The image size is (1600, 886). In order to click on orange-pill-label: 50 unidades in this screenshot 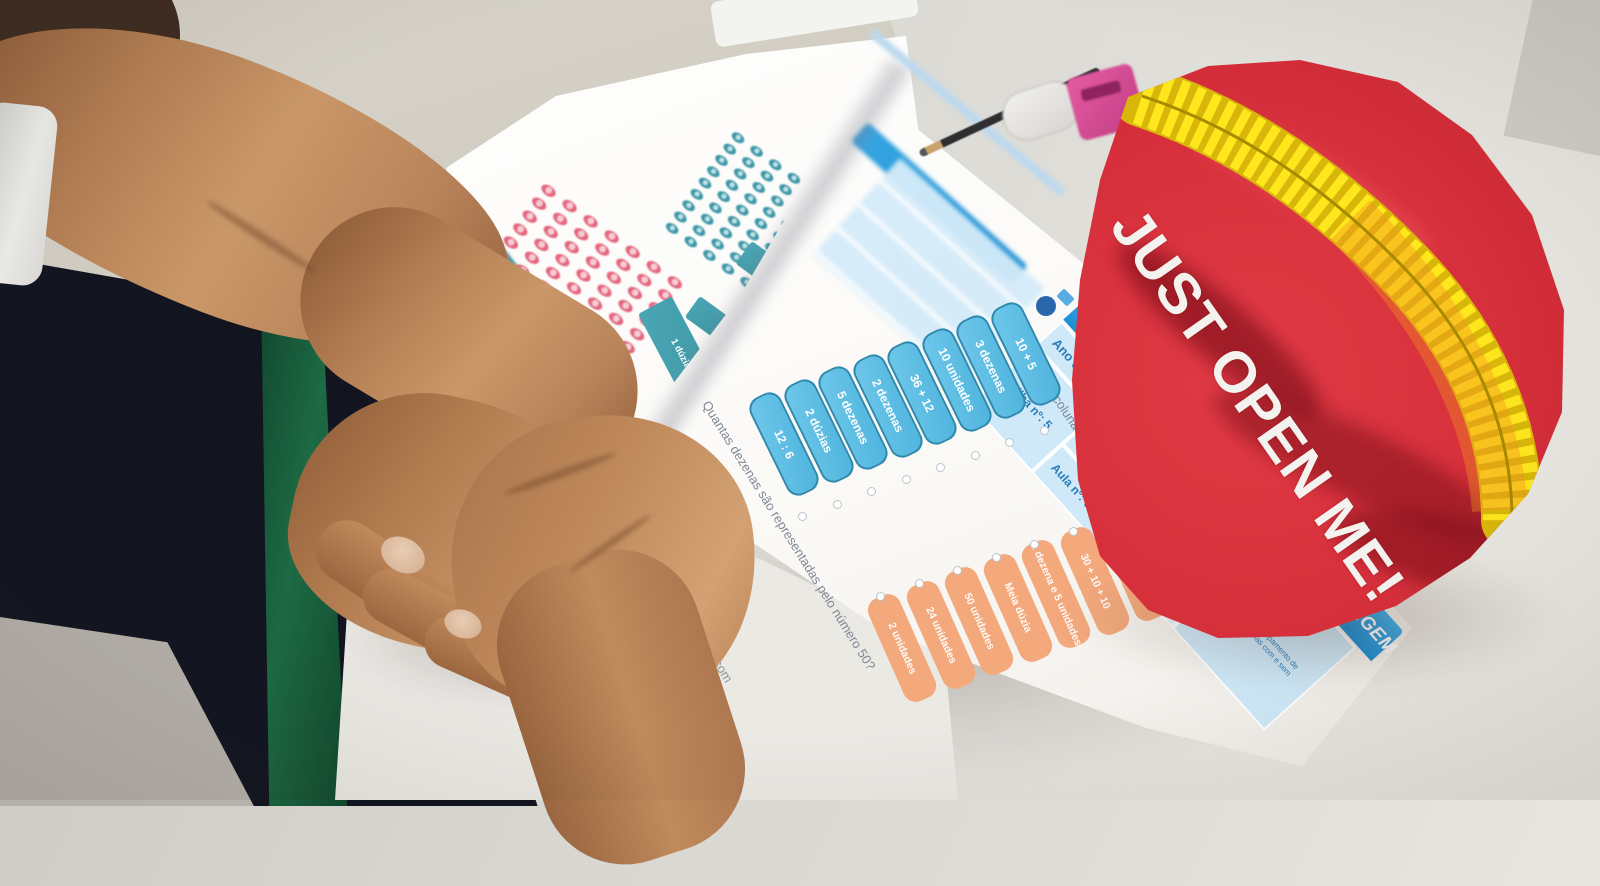, I will do `click(979, 621)`.